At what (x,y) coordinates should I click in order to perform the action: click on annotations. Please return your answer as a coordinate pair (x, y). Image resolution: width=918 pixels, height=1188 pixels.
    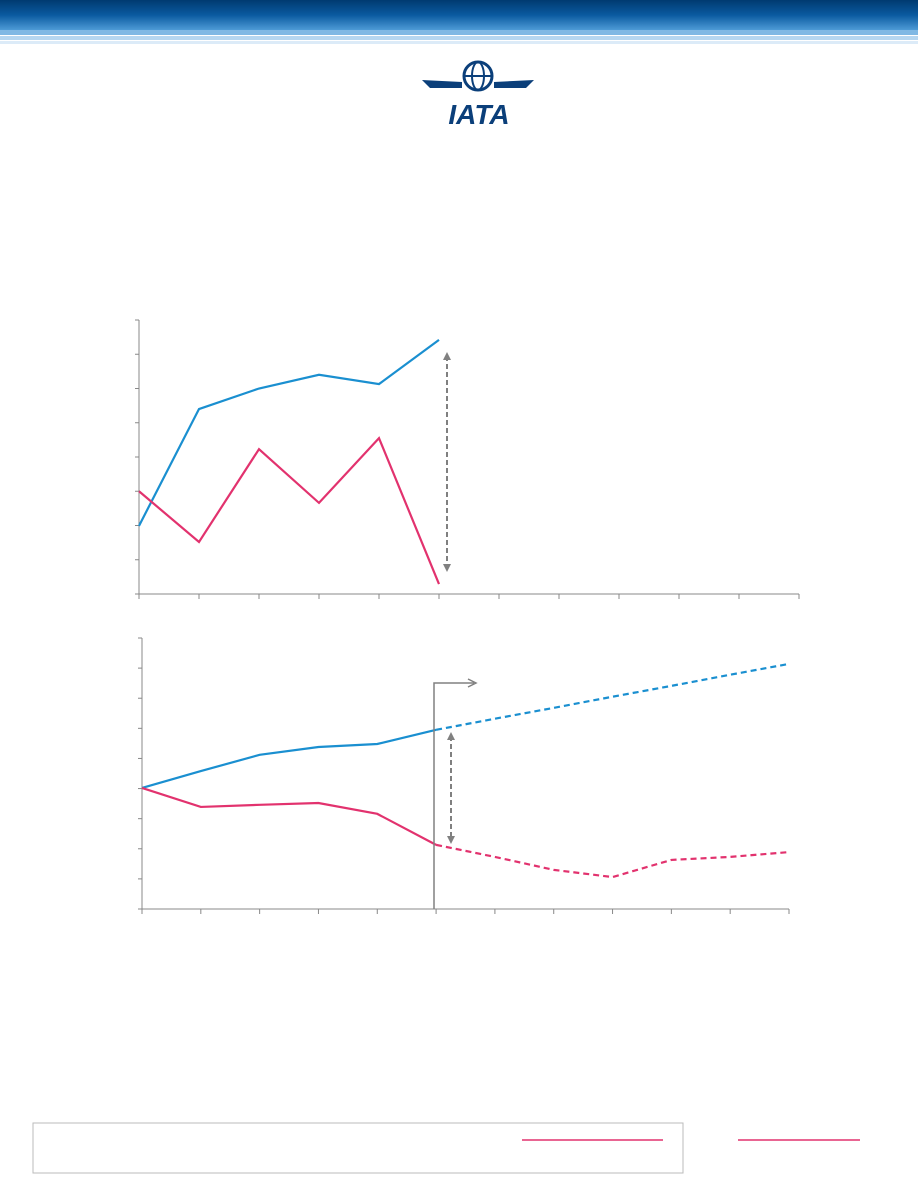
    Looking at the image, I should click on (455, 630).